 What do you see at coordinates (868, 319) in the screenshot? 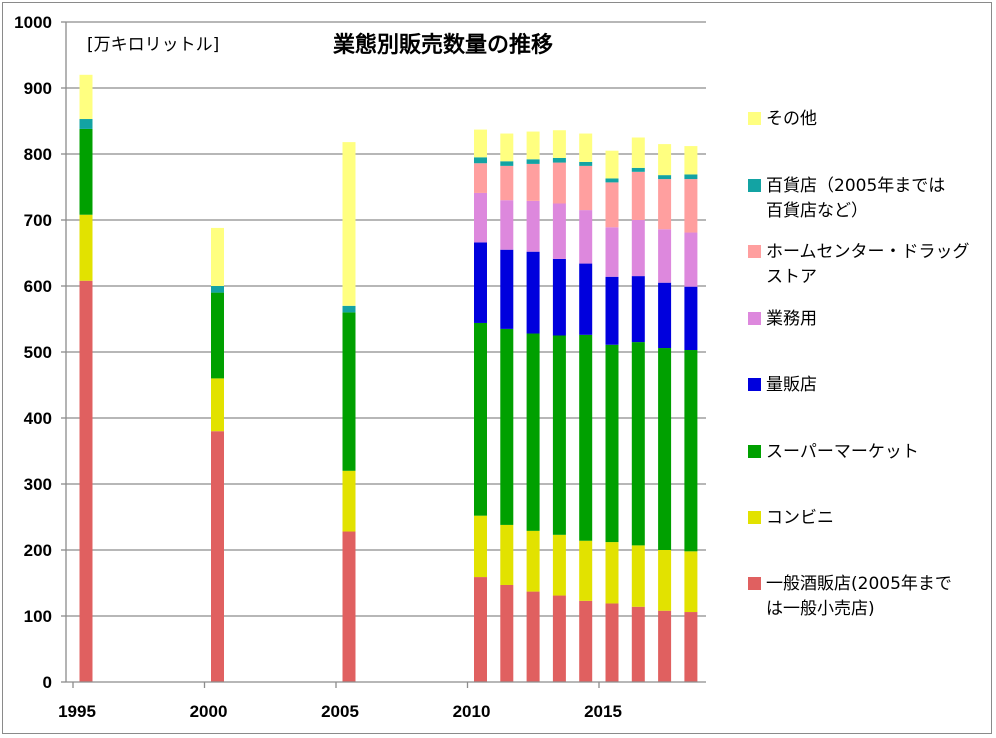
I see `legend-item: 業務用` at bounding box center [868, 319].